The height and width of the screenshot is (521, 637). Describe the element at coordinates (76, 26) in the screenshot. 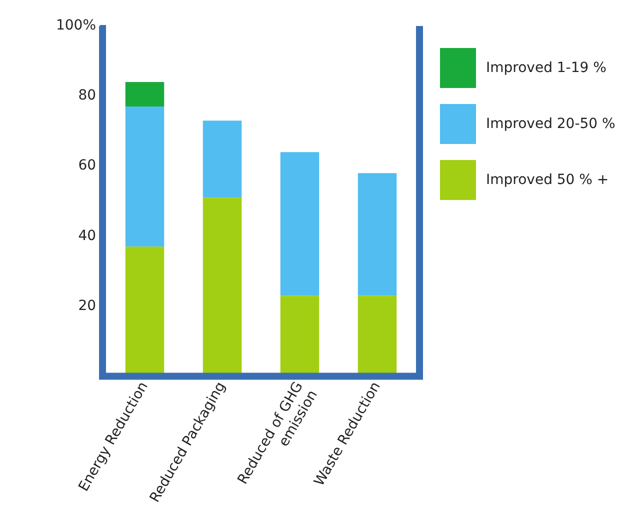

I see `y-tick-label: 100%` at that location.